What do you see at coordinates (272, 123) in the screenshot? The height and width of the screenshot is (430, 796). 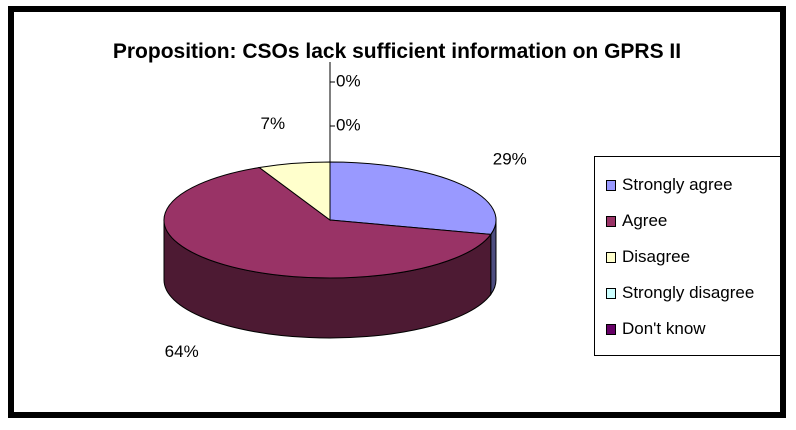 I see `data-label-3: 7%` at bounding box center [272, 123].